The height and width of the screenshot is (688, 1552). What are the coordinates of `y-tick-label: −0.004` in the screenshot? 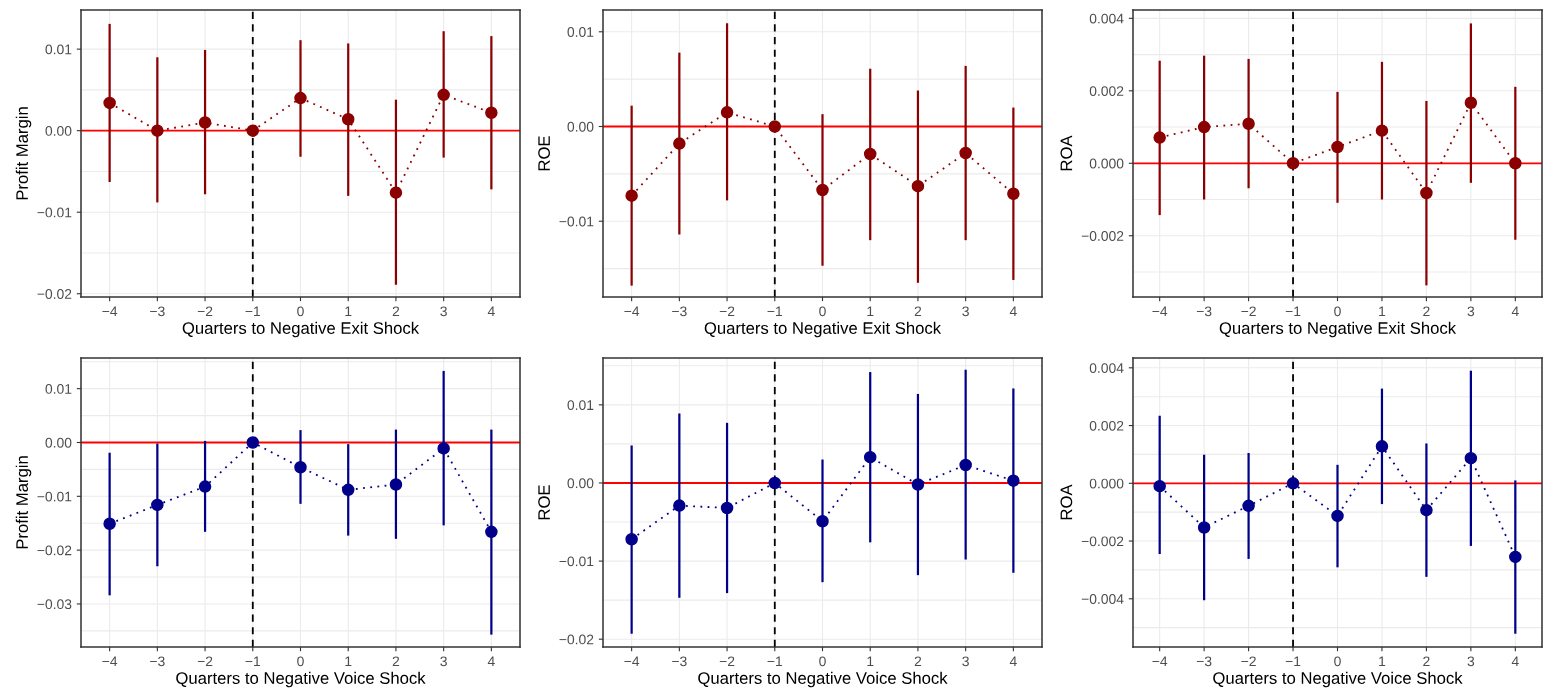 It's located at (1102, 599).